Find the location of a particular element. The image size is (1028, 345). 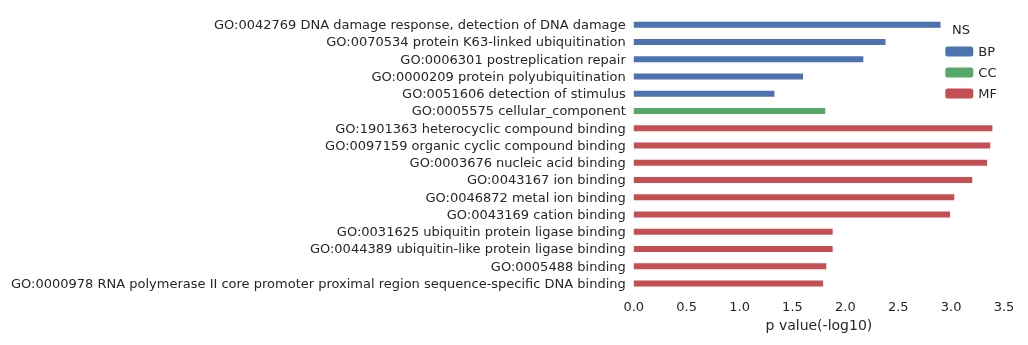

legend-label: MF is located at coordinates (988, 93).